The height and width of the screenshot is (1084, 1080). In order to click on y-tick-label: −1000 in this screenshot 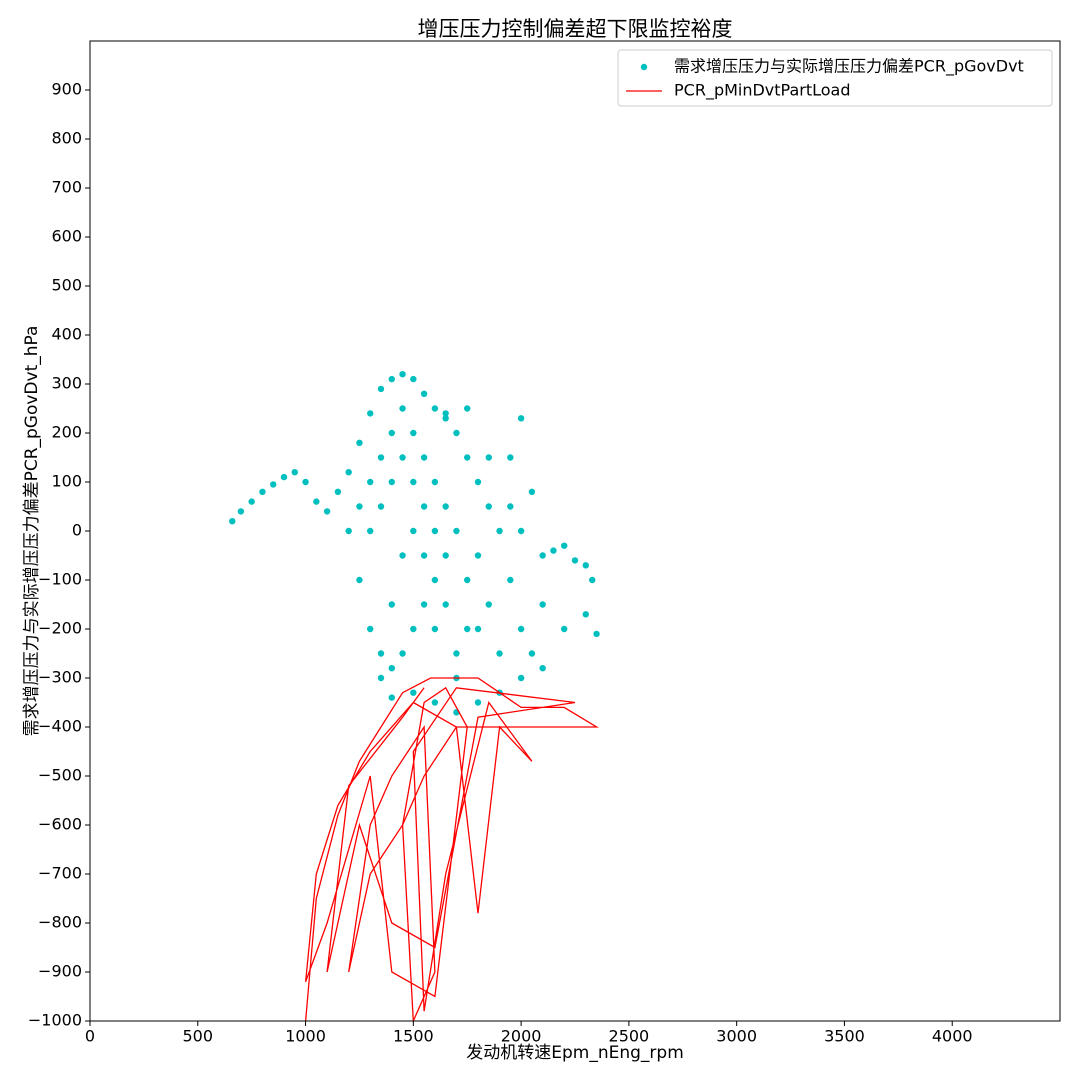, I will do `click(55, 1020)`.